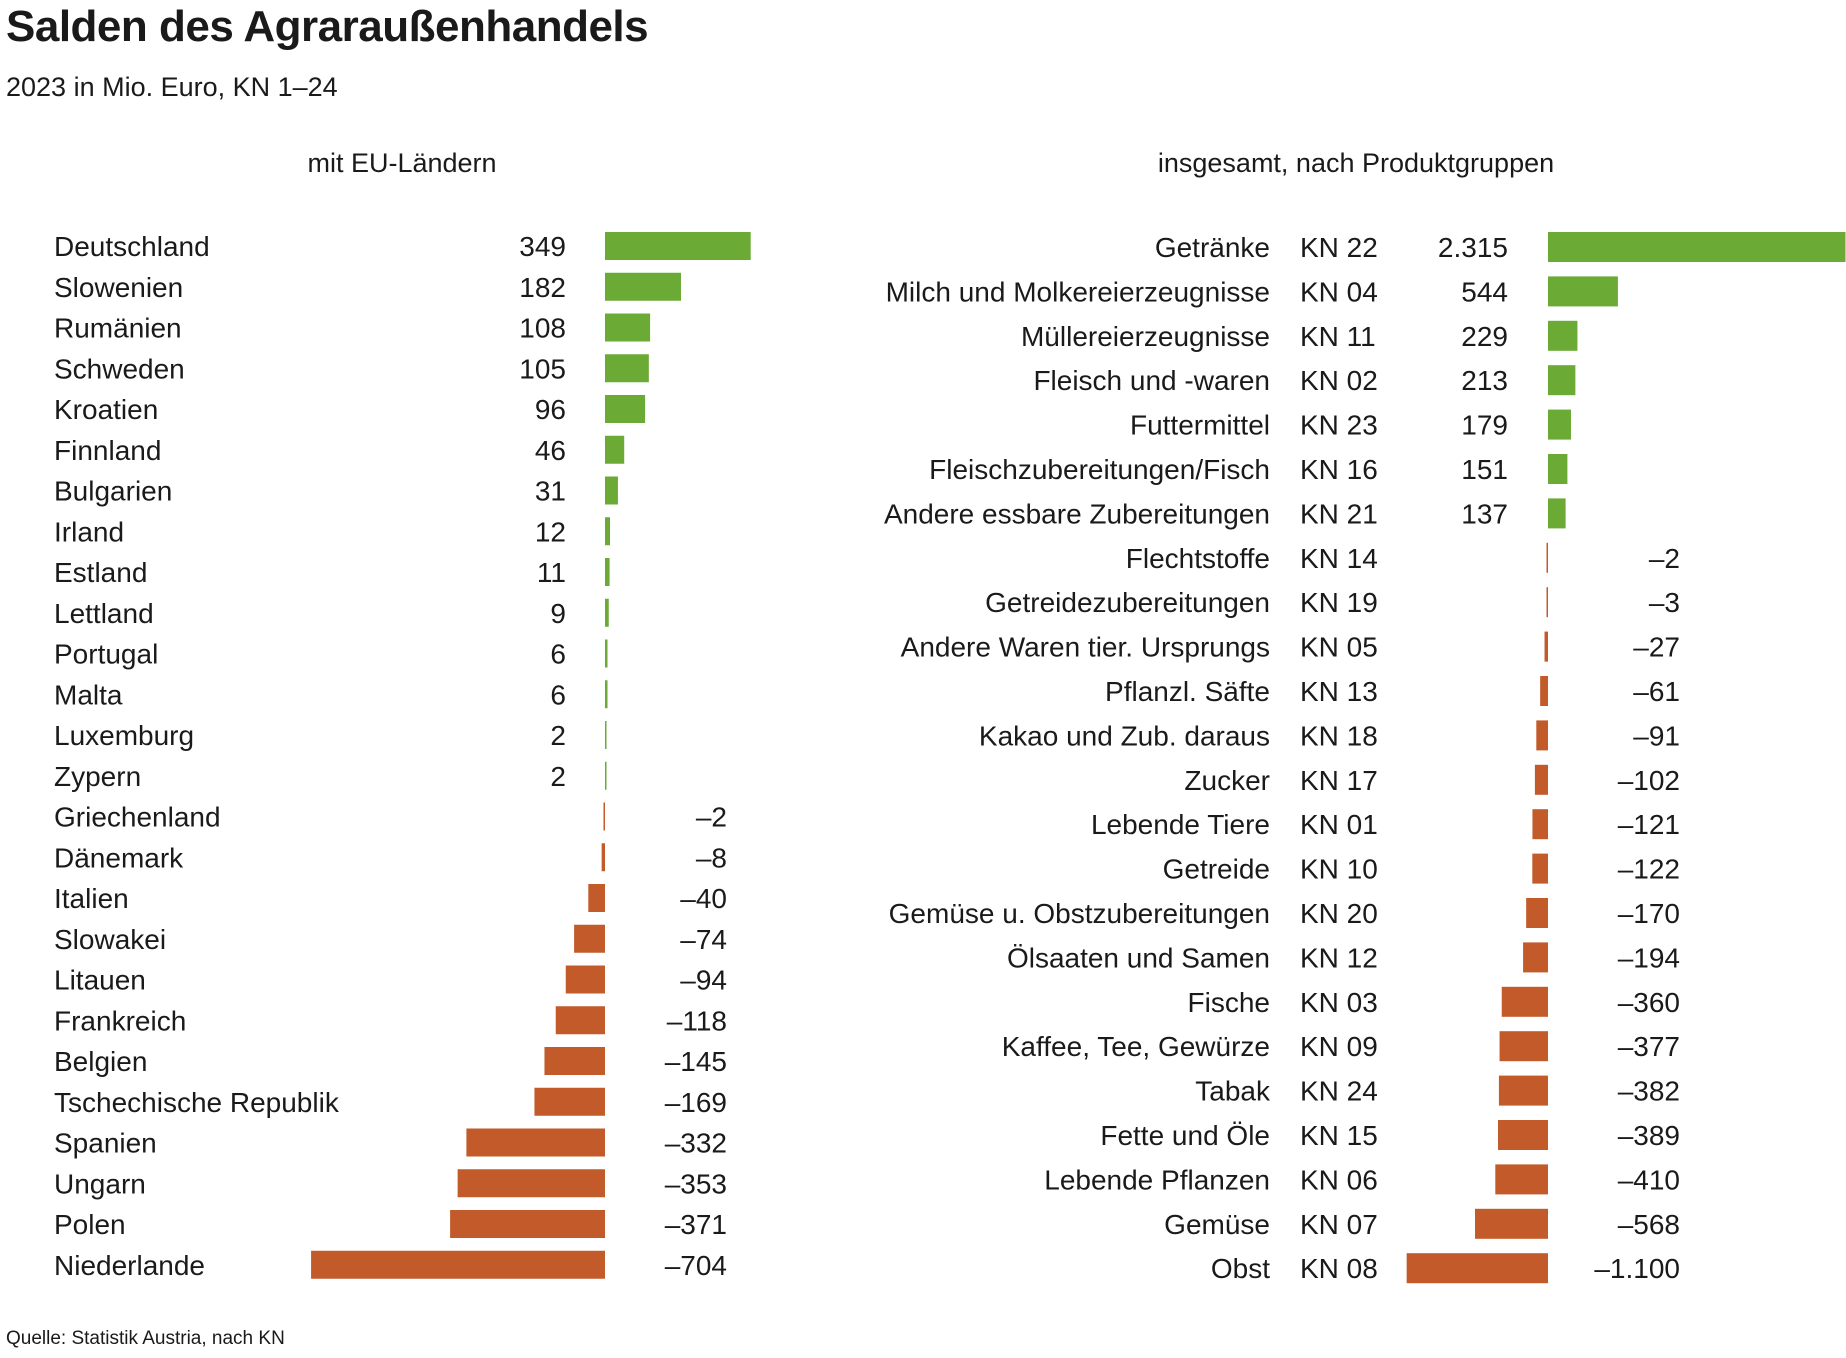  What do you see at coordinates (1216, 869) in the screenshot?
I see `product-label: Getreide` at bounding box center [1216, 869].